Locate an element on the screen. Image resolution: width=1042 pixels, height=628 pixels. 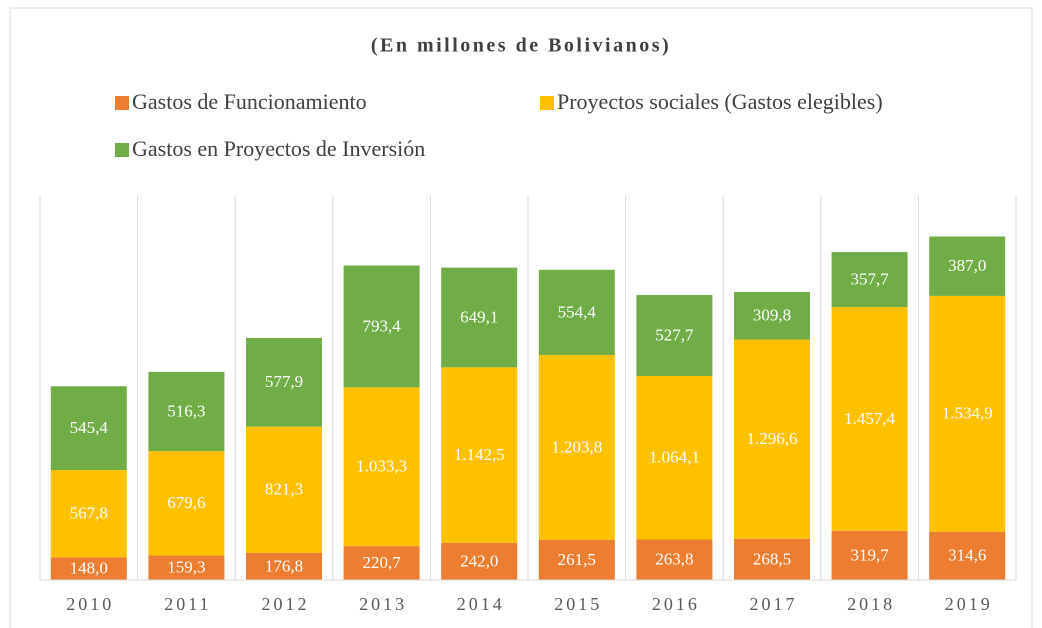
value-label: 268,5 is located at coordinates (772, 558).